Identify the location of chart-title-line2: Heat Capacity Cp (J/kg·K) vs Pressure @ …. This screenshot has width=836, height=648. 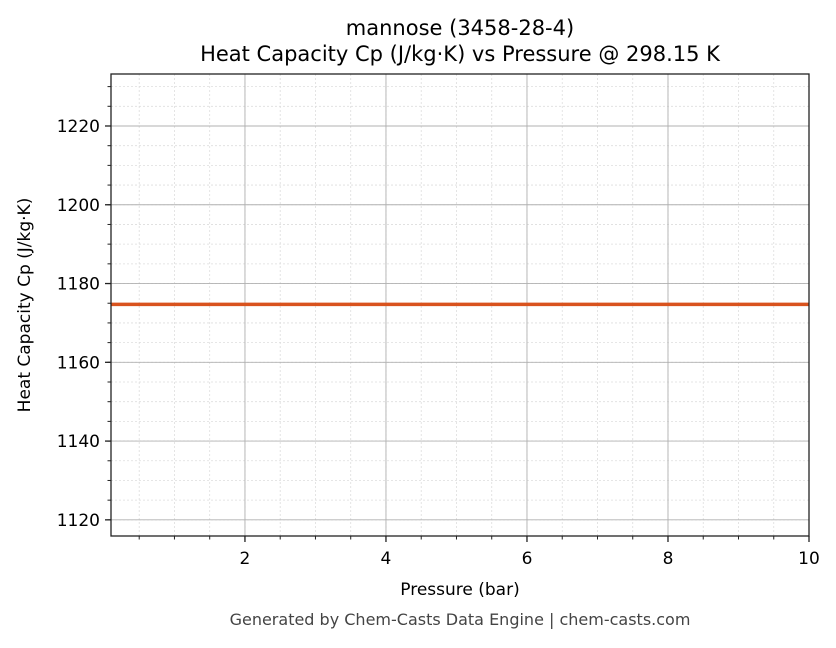
(460, 54).